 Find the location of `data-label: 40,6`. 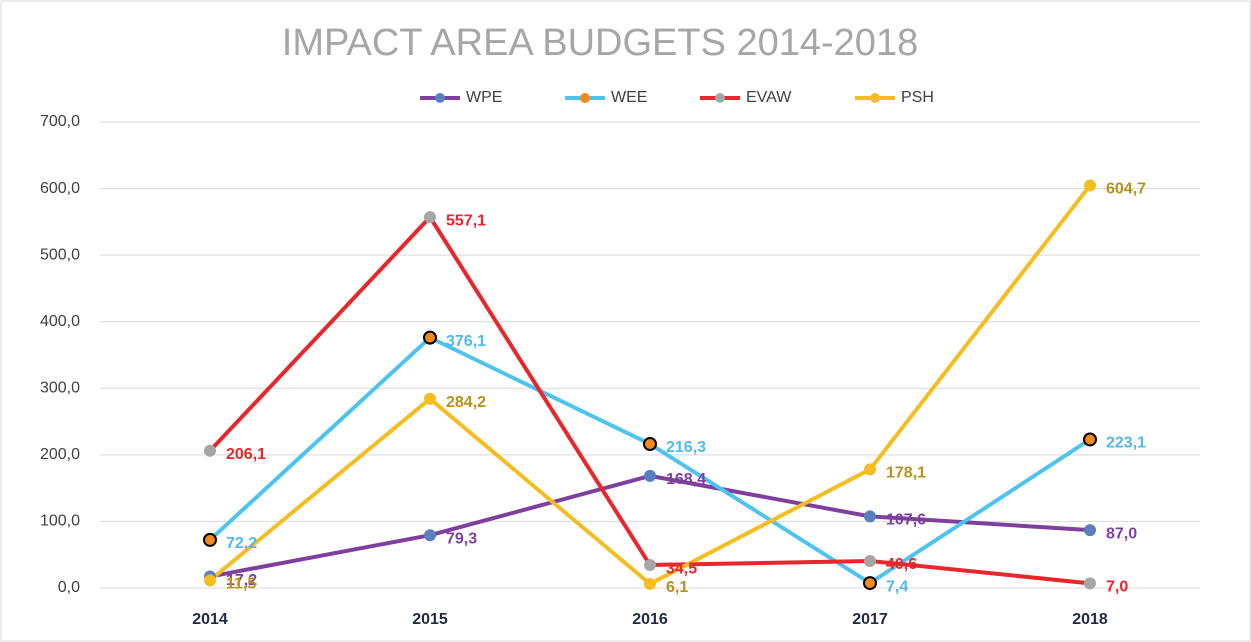

data-label: 40,6 is located at coordinates (901, 564).